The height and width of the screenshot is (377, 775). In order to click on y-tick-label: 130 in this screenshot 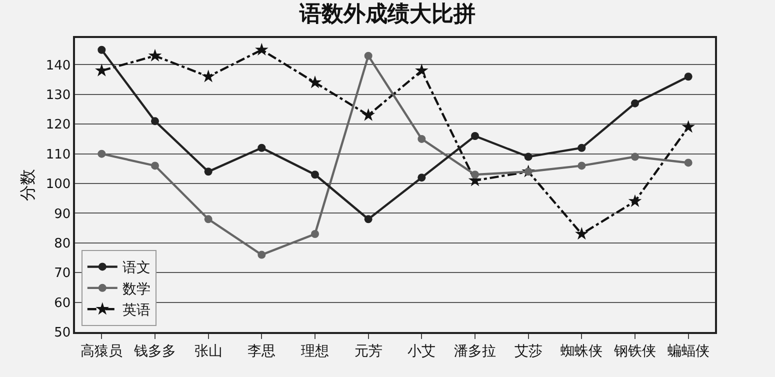, I will do `click(58, 95)`.